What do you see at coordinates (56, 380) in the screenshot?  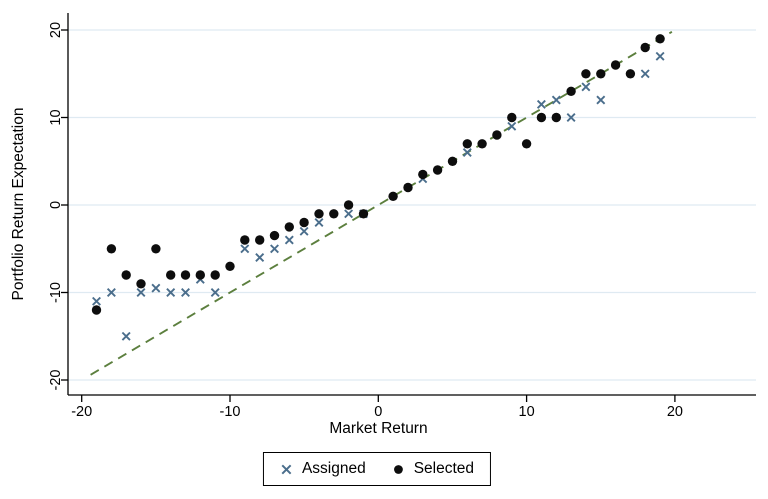 I see `y-tick-label: -20` at bounding box center [56, 380].